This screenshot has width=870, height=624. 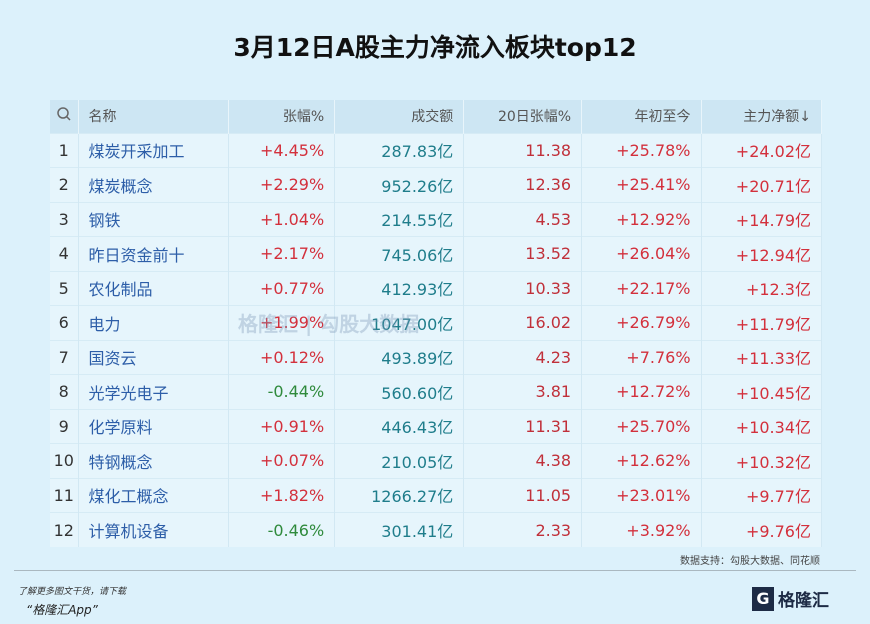 What do you see at coordinates (523, 426) in the screenshot?
I see `20d-change-cell: 11.31` at bounding box center [523, 426].